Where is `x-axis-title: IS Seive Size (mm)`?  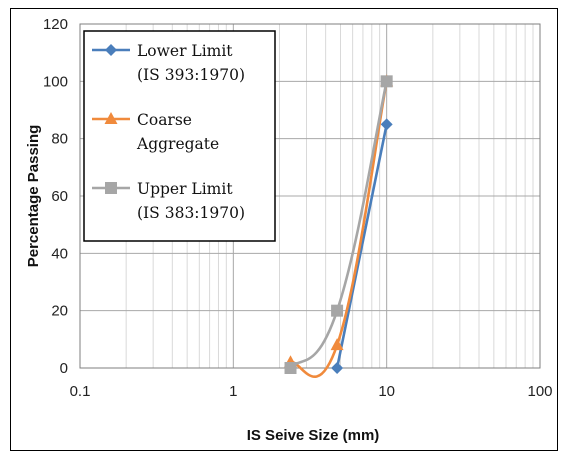
x-axis-title: IS Seive Size (mm) is located at coordinates (313, 435).